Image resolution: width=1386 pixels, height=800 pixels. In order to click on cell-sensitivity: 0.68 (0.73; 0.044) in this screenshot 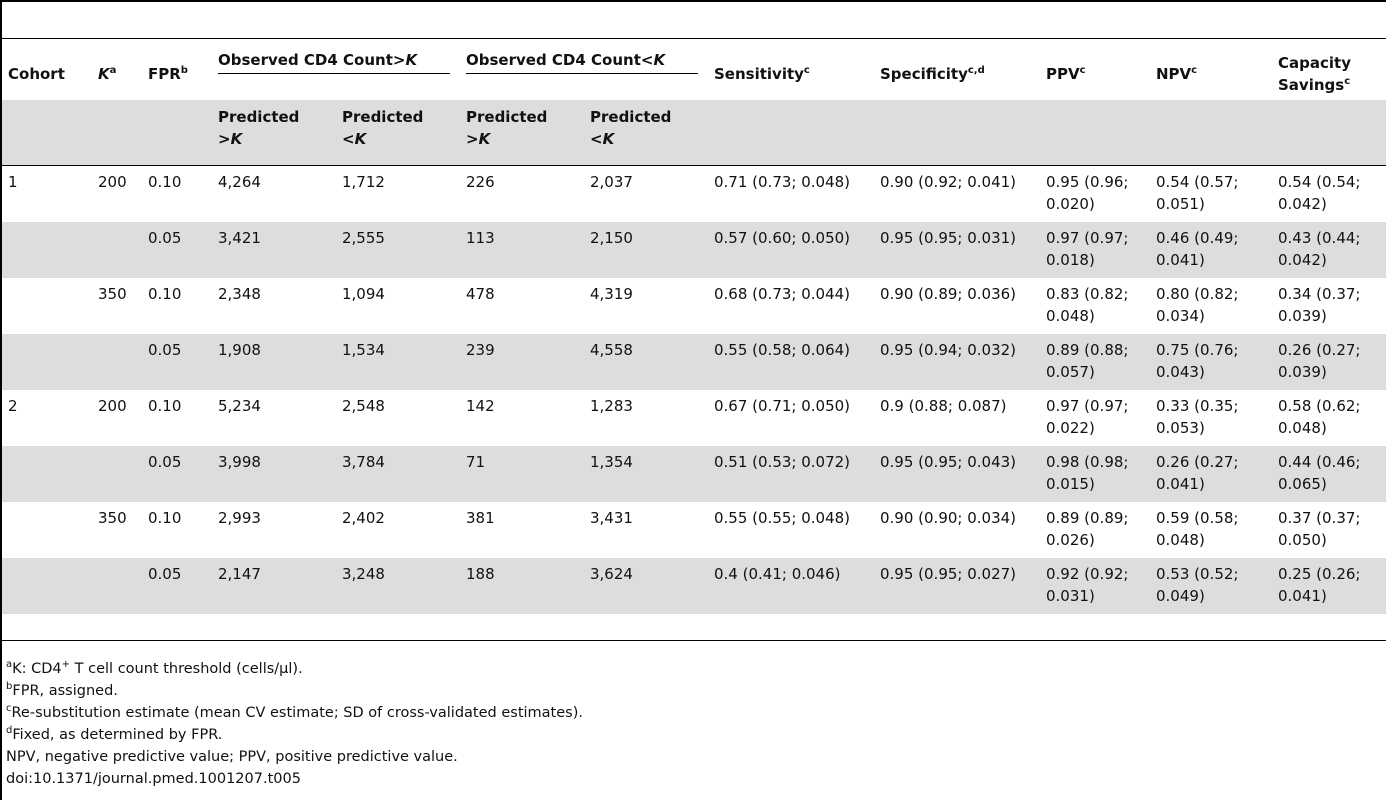, I will do `click(782, 294)`.